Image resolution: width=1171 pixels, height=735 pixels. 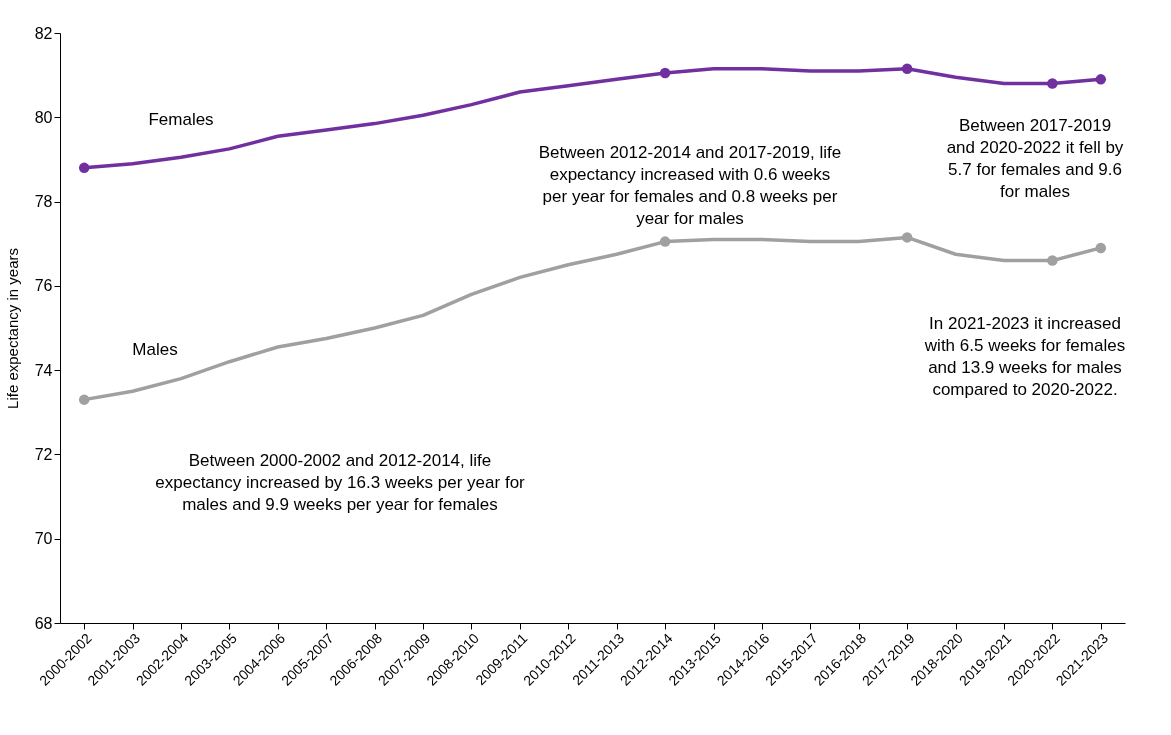 I want to click on annotation: In 2021-2023 it increased with 6.5 weeks for females and 13.9 weeks for males compared to 2020-2022., so click(x=1024, y=356).